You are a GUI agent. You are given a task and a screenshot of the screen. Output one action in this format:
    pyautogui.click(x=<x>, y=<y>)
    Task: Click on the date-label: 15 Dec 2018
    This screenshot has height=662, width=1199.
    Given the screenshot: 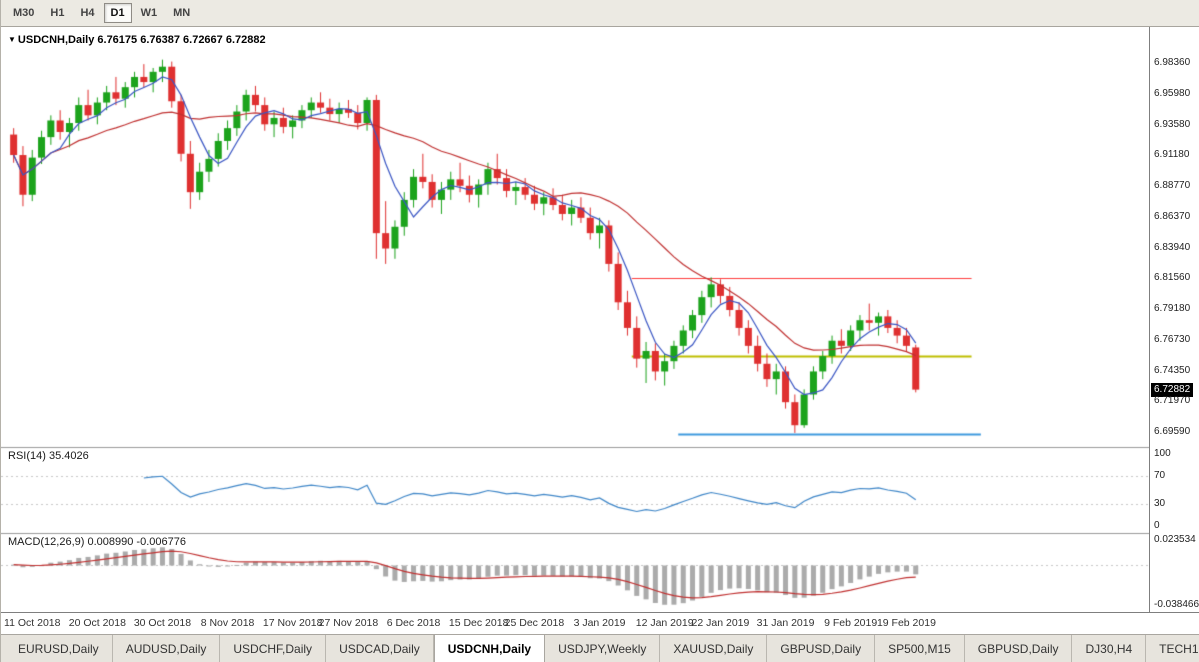 What is the action you would take?
    pyautogui.click(x=478, y=623)
    